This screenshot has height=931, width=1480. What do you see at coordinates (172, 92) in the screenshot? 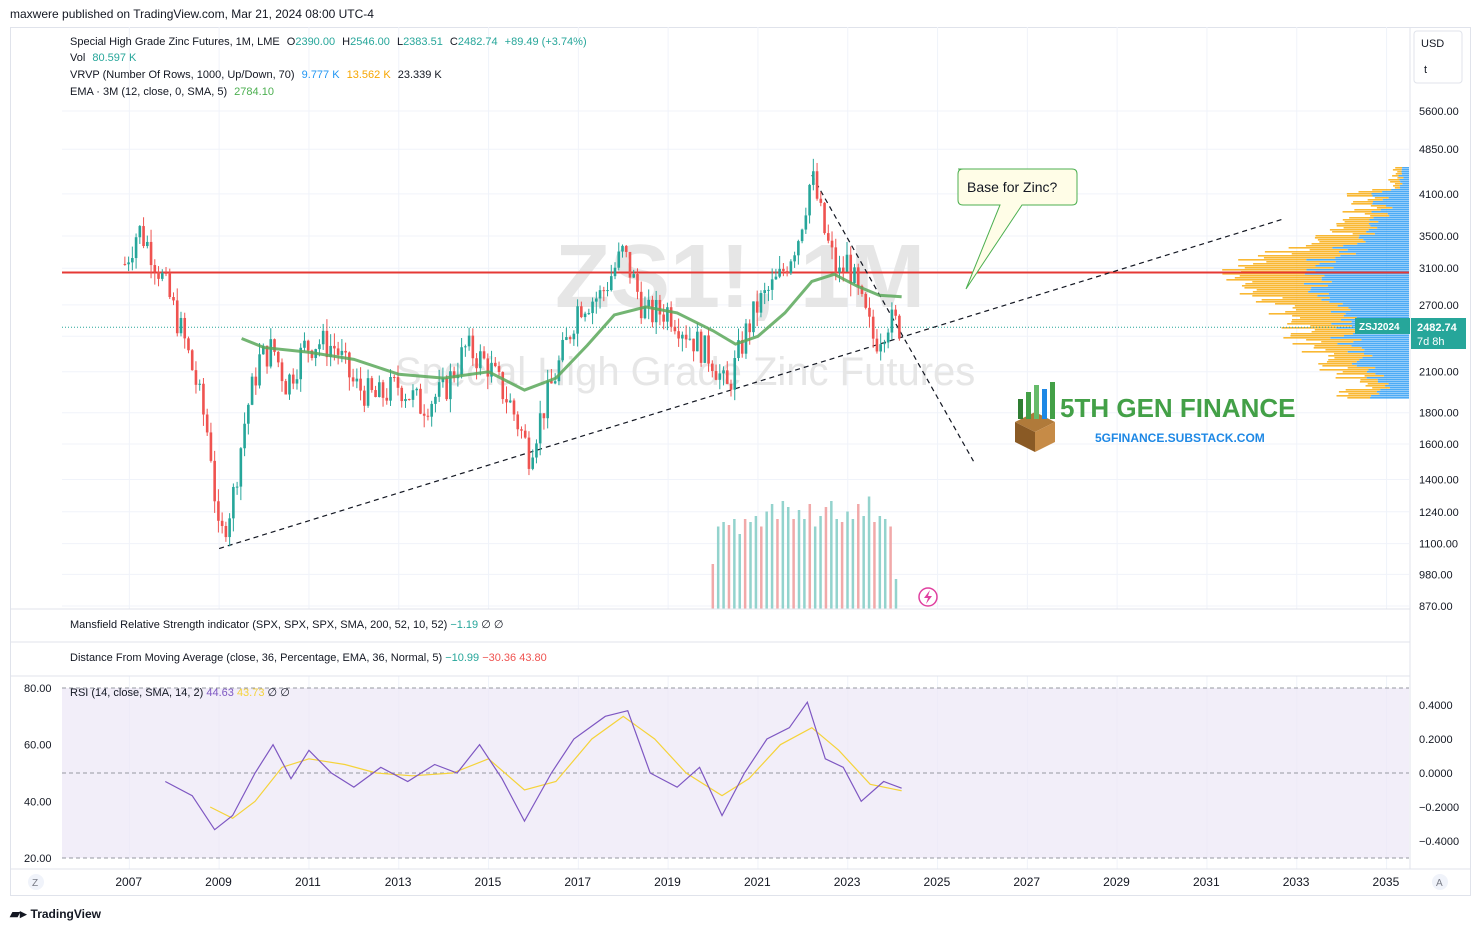
I see `legend-ema: EMA · 3M (12, close, 0, SMA, 5) 2784.10` at bounding box center [172, 92].